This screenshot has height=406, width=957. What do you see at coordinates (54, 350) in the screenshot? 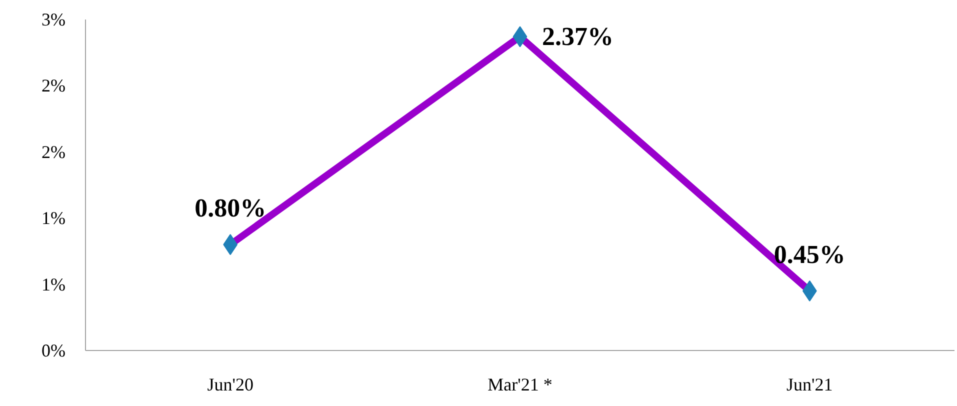
I see `y-tick-label: 0%` at bounding box center [54, 350].